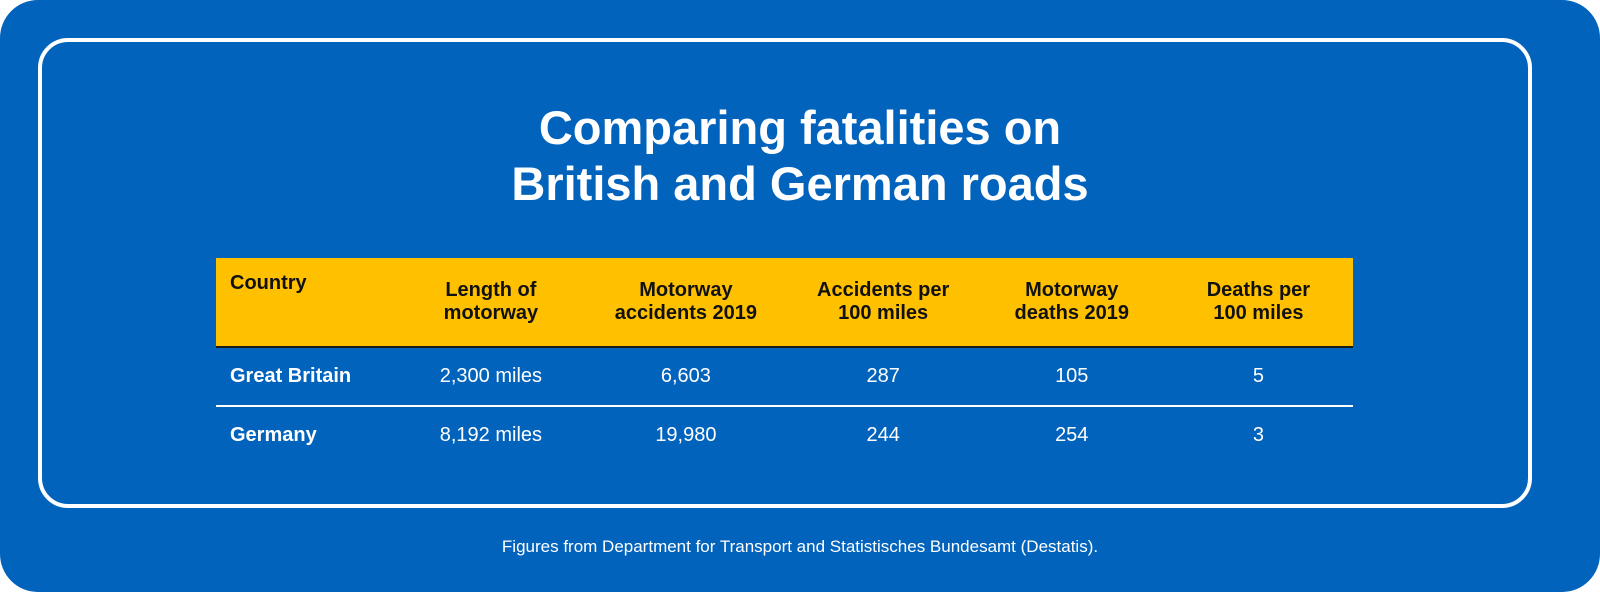 Image resolution: width=1600 pixels, height=592 pixels. What do you see at coordinates (491, 377) in the screenshot?
I see `cell-length: 2,300 miles` at bounding box center [491, 377].